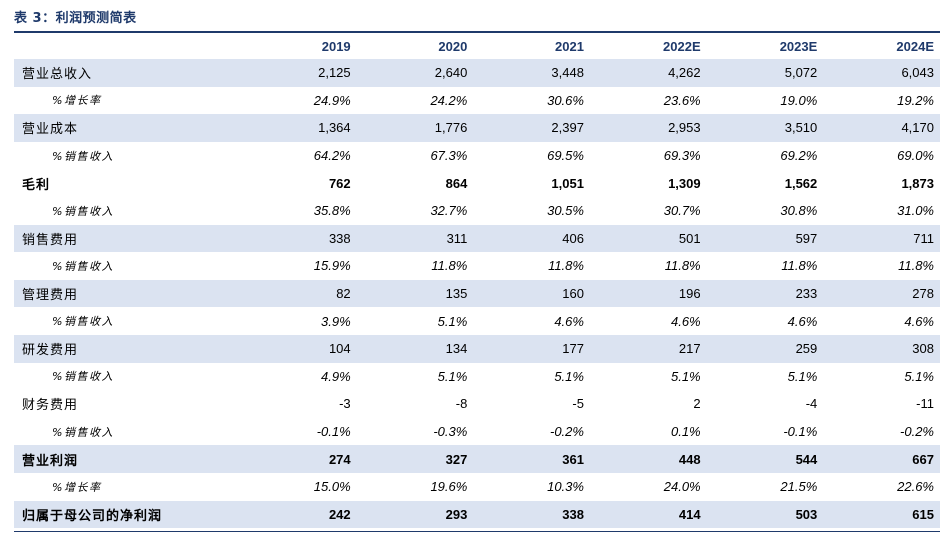  Describe the element at coordinates (453, 46) in the screenshot. I see `column-header: 2020` at that location.